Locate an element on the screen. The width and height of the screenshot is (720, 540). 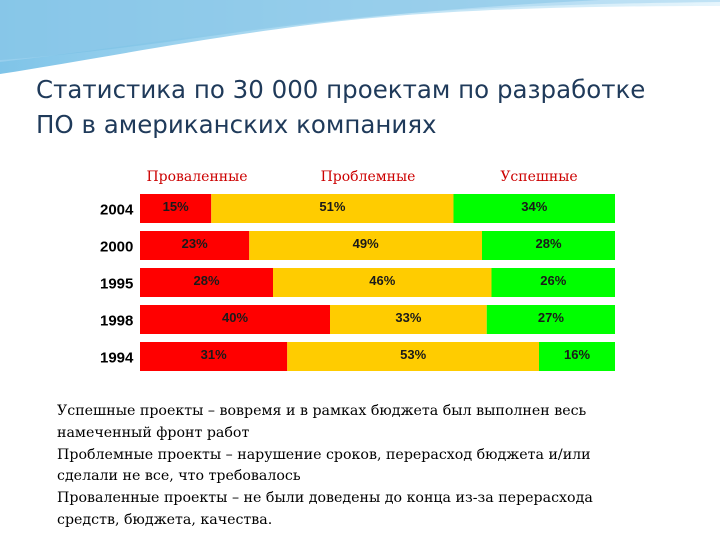
category-label: 1995 is located at coordinates (116, 284).